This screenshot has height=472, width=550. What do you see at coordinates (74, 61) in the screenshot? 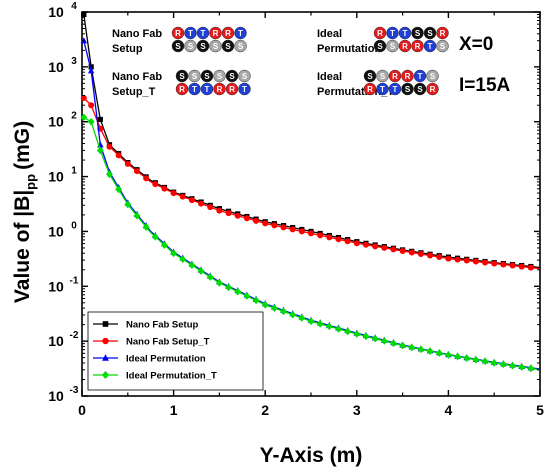
I see `y-tick-exponent: 3` at bounding box center [74, 61].